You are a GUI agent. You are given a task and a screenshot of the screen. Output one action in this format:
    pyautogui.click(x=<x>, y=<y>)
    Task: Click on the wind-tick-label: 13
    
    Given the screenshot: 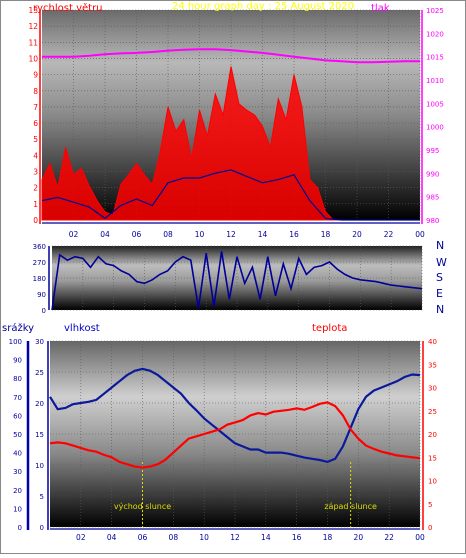 What is the action you would take?
    pyautogui.click(x=33, y=10)
    